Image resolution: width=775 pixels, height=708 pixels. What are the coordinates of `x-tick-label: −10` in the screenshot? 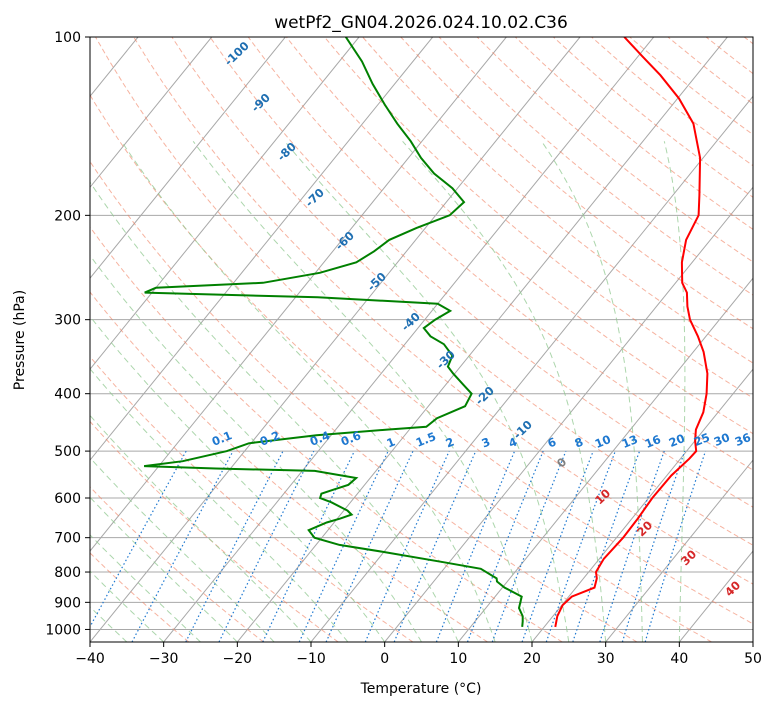 It's located at (311, 659).